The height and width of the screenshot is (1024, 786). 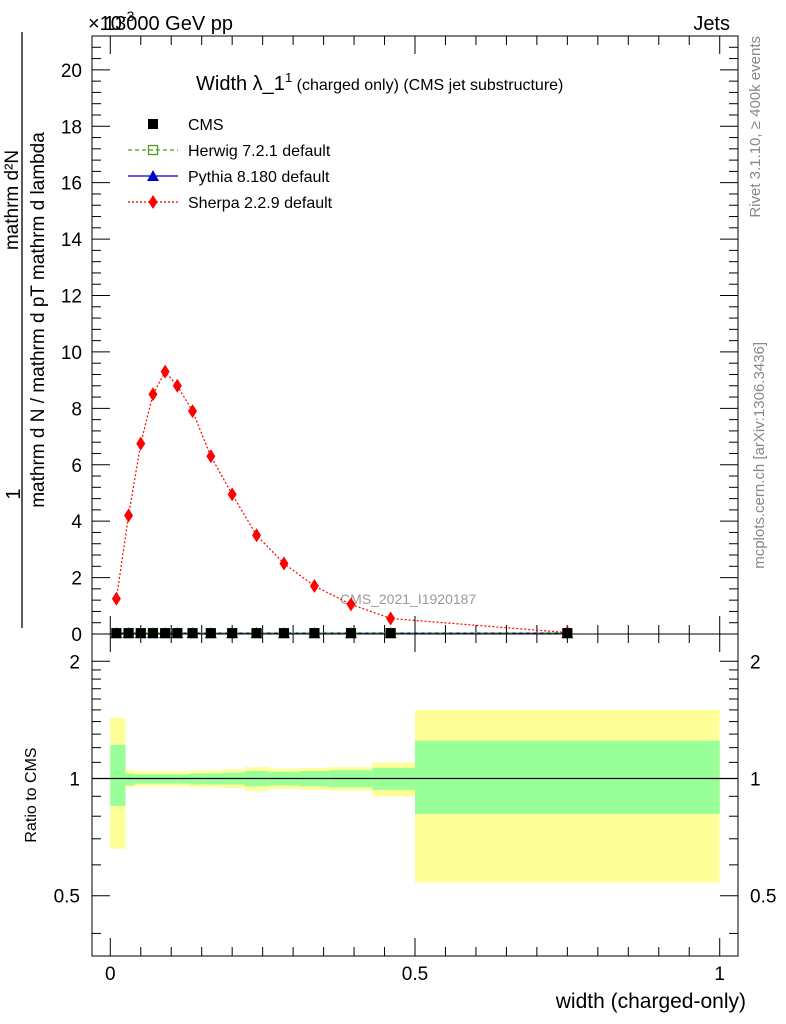 I want to click on y-label-numerator: mathrm d²N, so click(x=12, y=200).